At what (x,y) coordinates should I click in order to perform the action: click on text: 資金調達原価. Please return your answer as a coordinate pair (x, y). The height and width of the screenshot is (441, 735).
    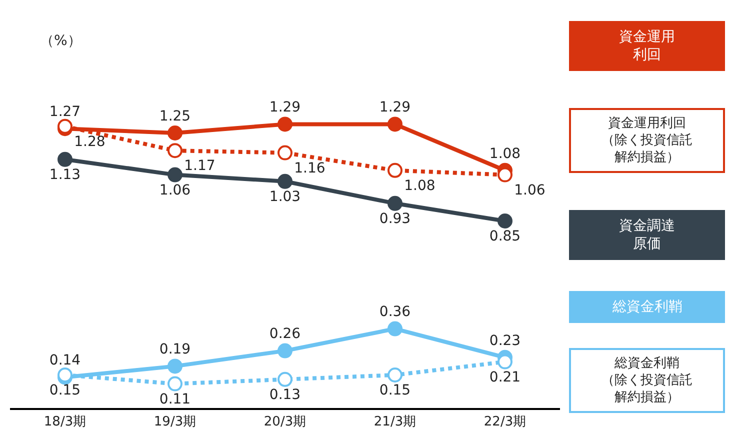
    Looking at the image, I should click on (647, 235).